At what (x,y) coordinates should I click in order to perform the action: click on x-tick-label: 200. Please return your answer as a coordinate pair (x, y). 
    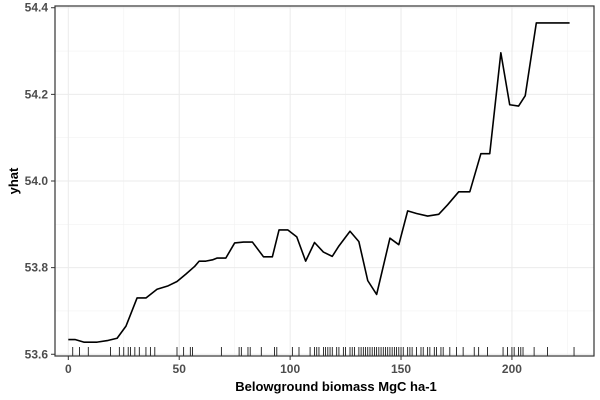
    Looking at the image, I should click on (512, 369).